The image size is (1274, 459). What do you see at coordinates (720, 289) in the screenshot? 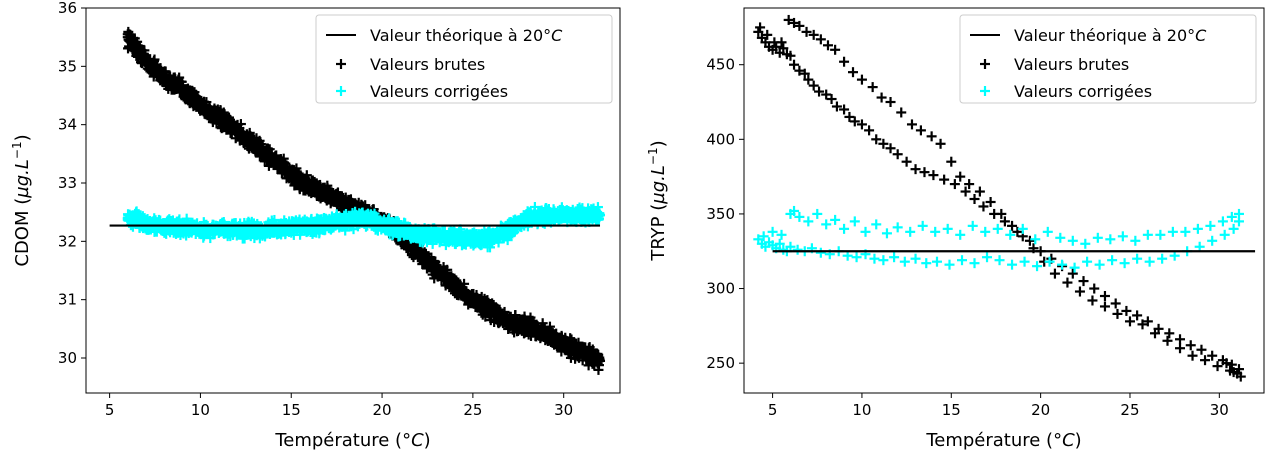
I see `y-tick-label: 300` at bounding box center [720, 289].